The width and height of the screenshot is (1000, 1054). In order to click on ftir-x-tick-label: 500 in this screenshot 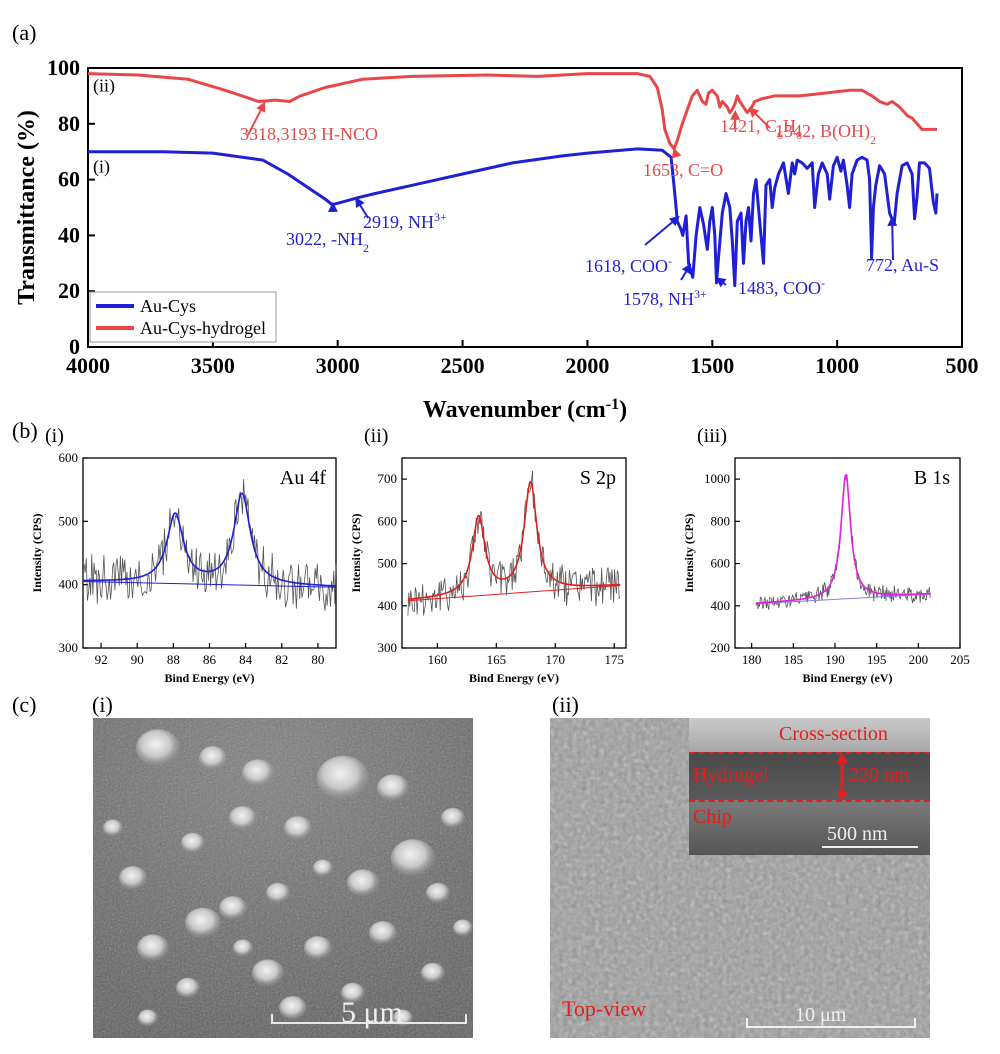, I will do `click(962, 365)`.